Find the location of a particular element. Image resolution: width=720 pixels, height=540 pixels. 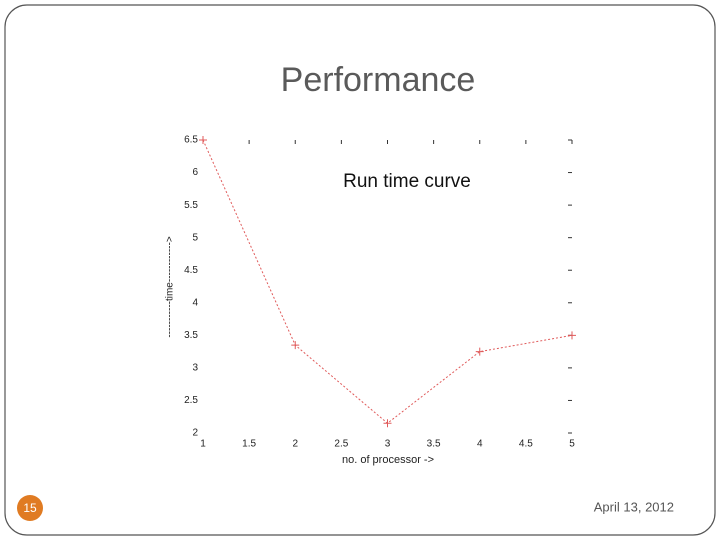

y-tick-label: 3 is located at coordinates (195, 368).